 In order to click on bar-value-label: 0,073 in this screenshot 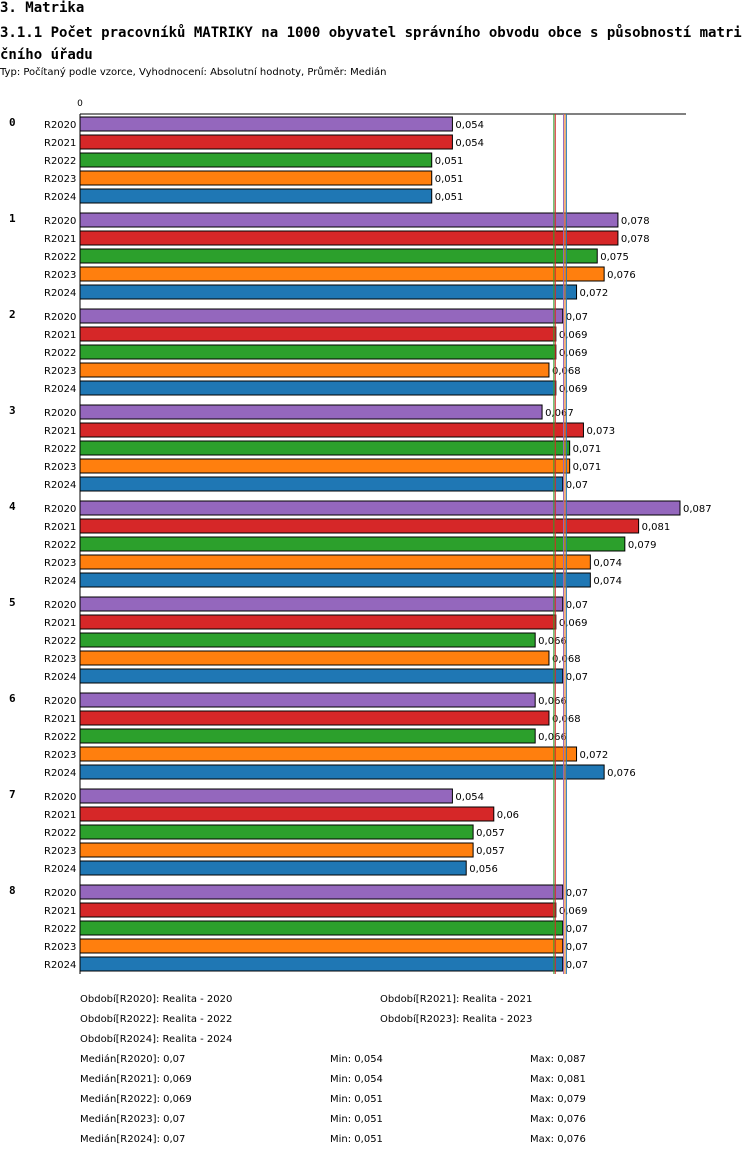, I will do `click(600, 431)`.